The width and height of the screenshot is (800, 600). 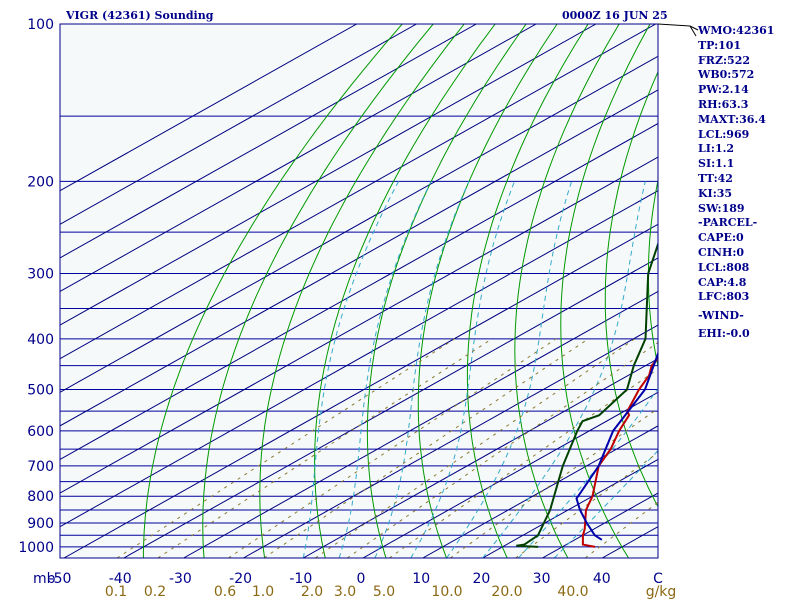 What do you see at coordinates (40, 432) in the screenshot?
I see `pressure-tick-label: 600` at bounding box center [40, 432].